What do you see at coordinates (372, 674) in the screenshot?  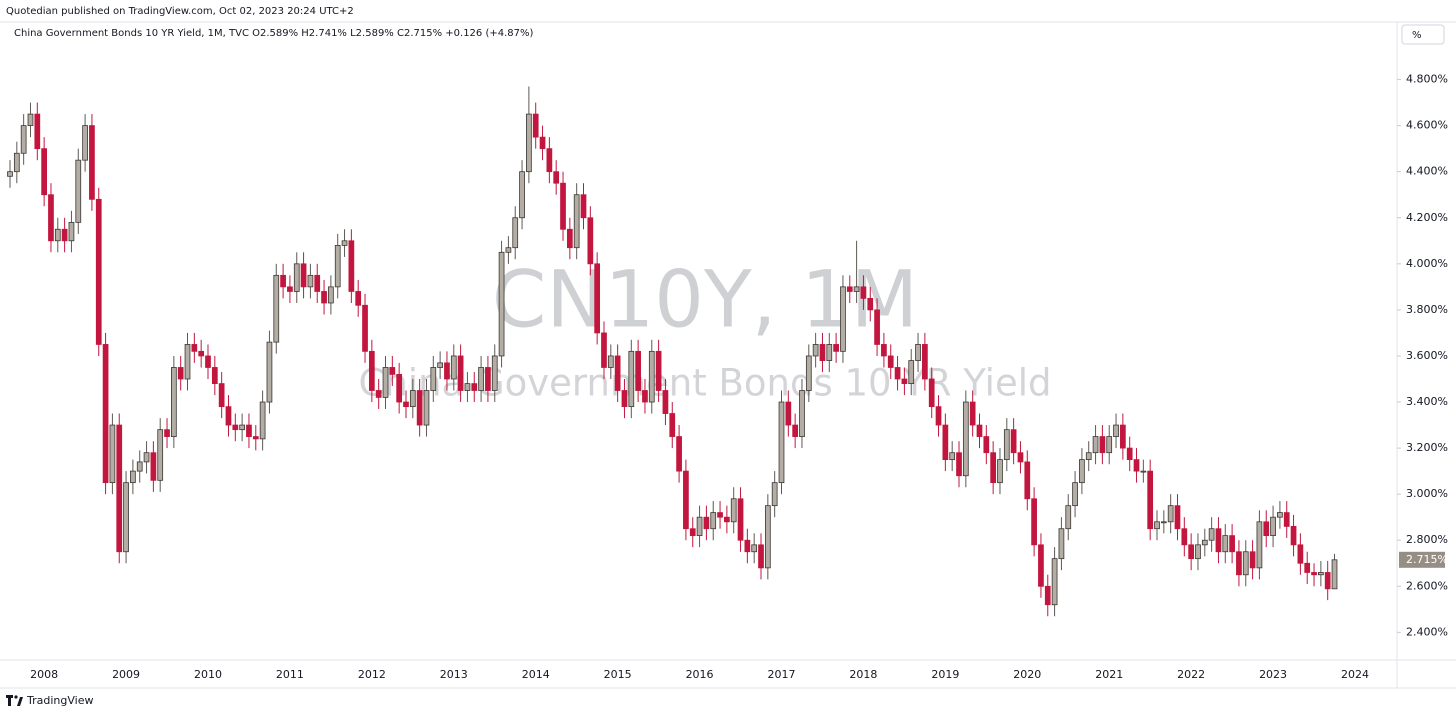 I see `x-tick-label: 2012` at bounding box center [372, 674].